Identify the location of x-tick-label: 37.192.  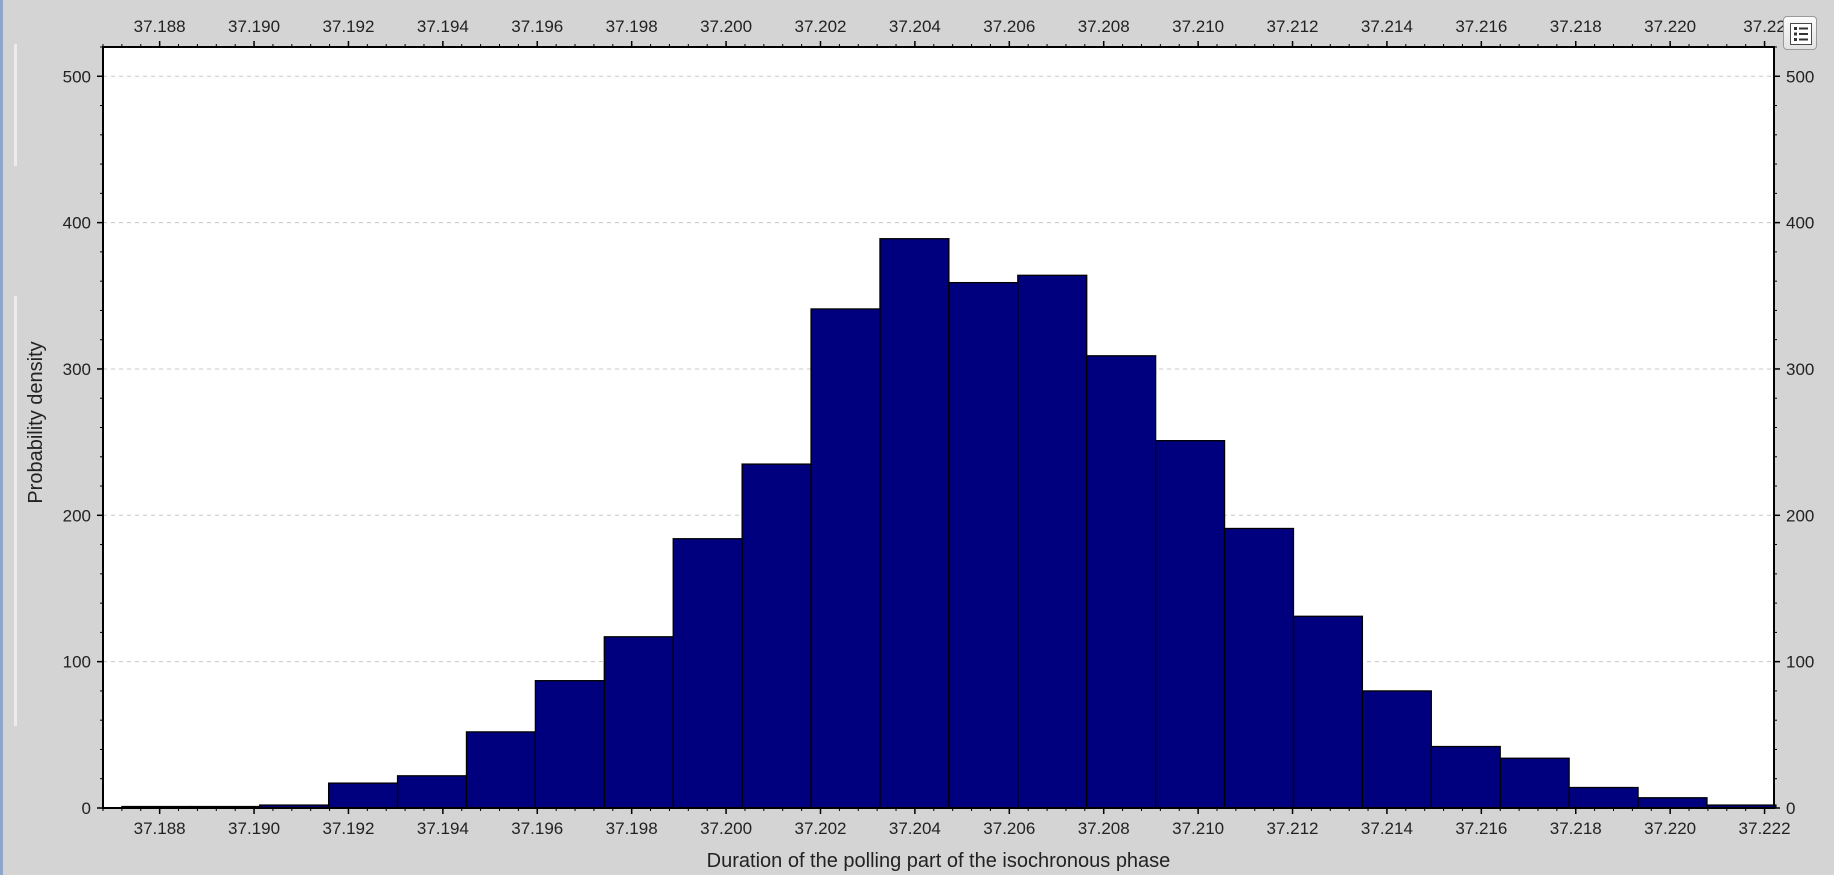
(348, 828).